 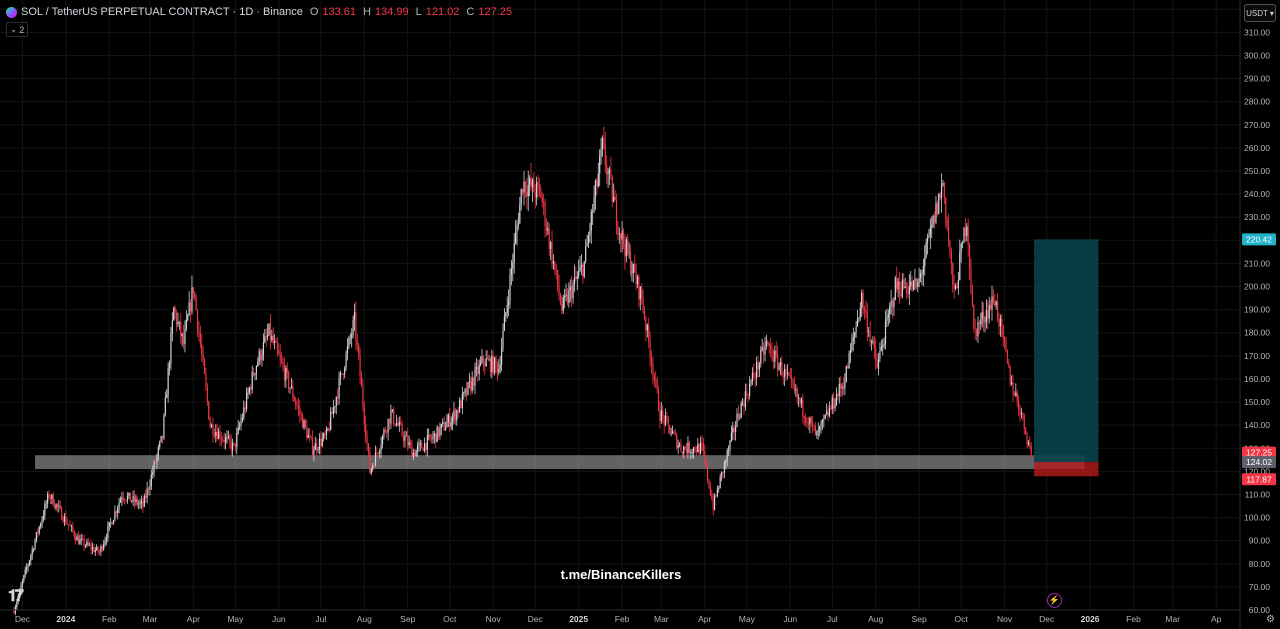 I want to click on price-tick-label: 120.00, so click(x=1257, y=471).